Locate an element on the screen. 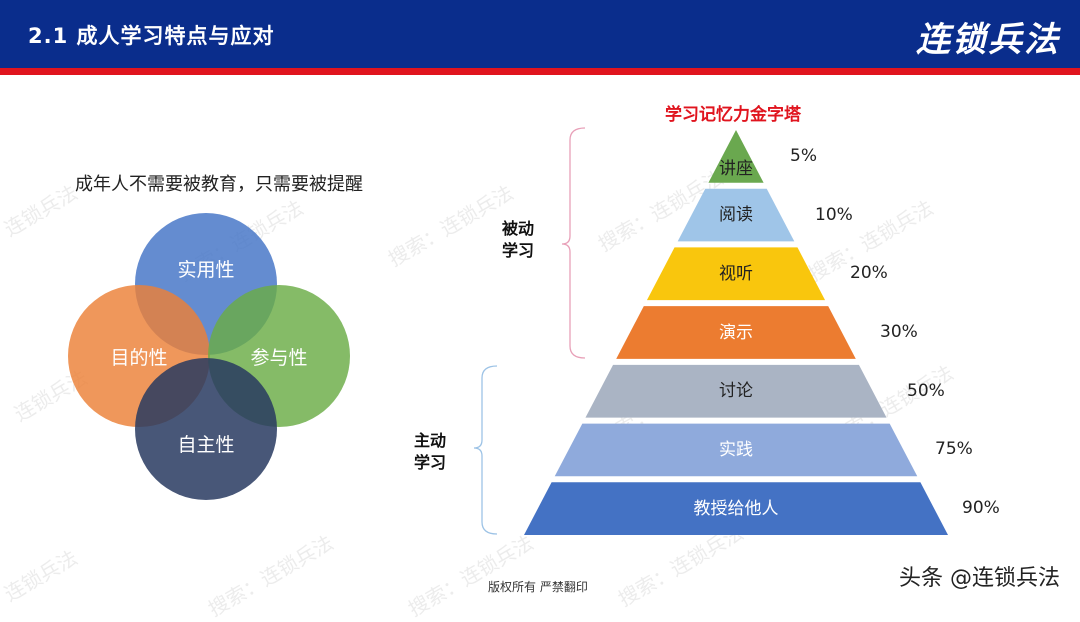 The width and height of the screenshot is (1080, 622). pyramid-level-percent: 50% is located at coordinates (926, 390).